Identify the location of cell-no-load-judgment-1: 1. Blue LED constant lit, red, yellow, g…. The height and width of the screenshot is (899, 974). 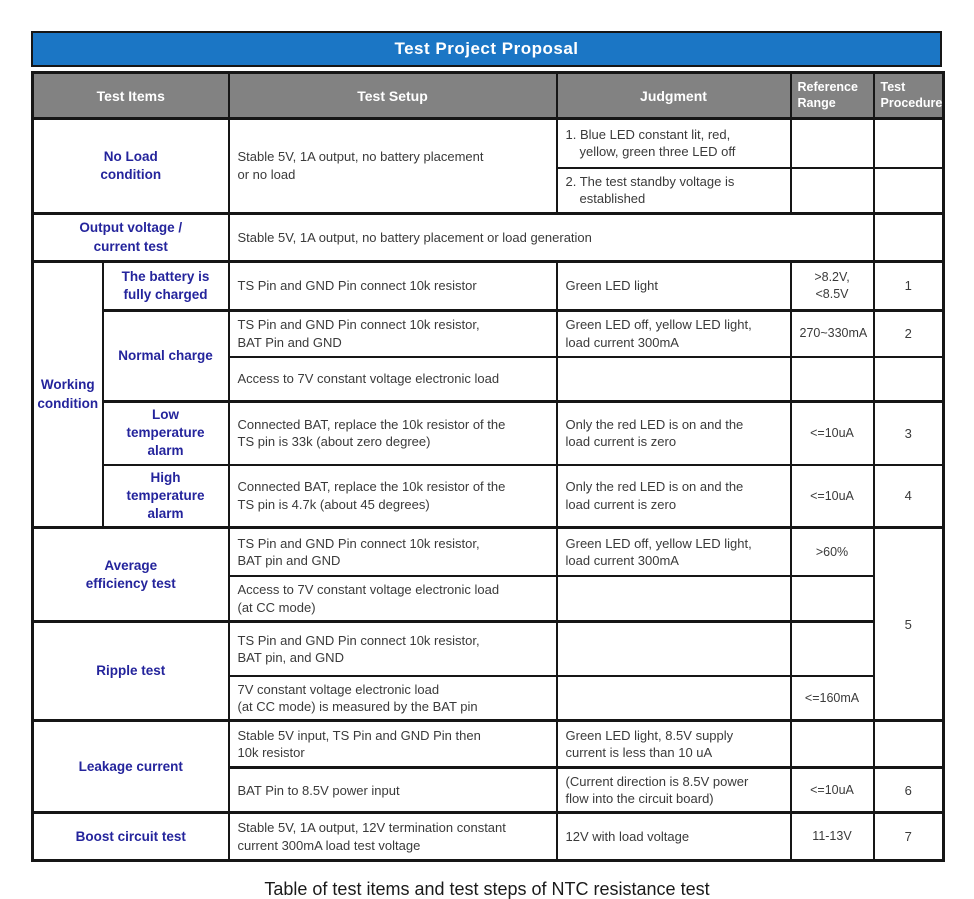
(673, 143).